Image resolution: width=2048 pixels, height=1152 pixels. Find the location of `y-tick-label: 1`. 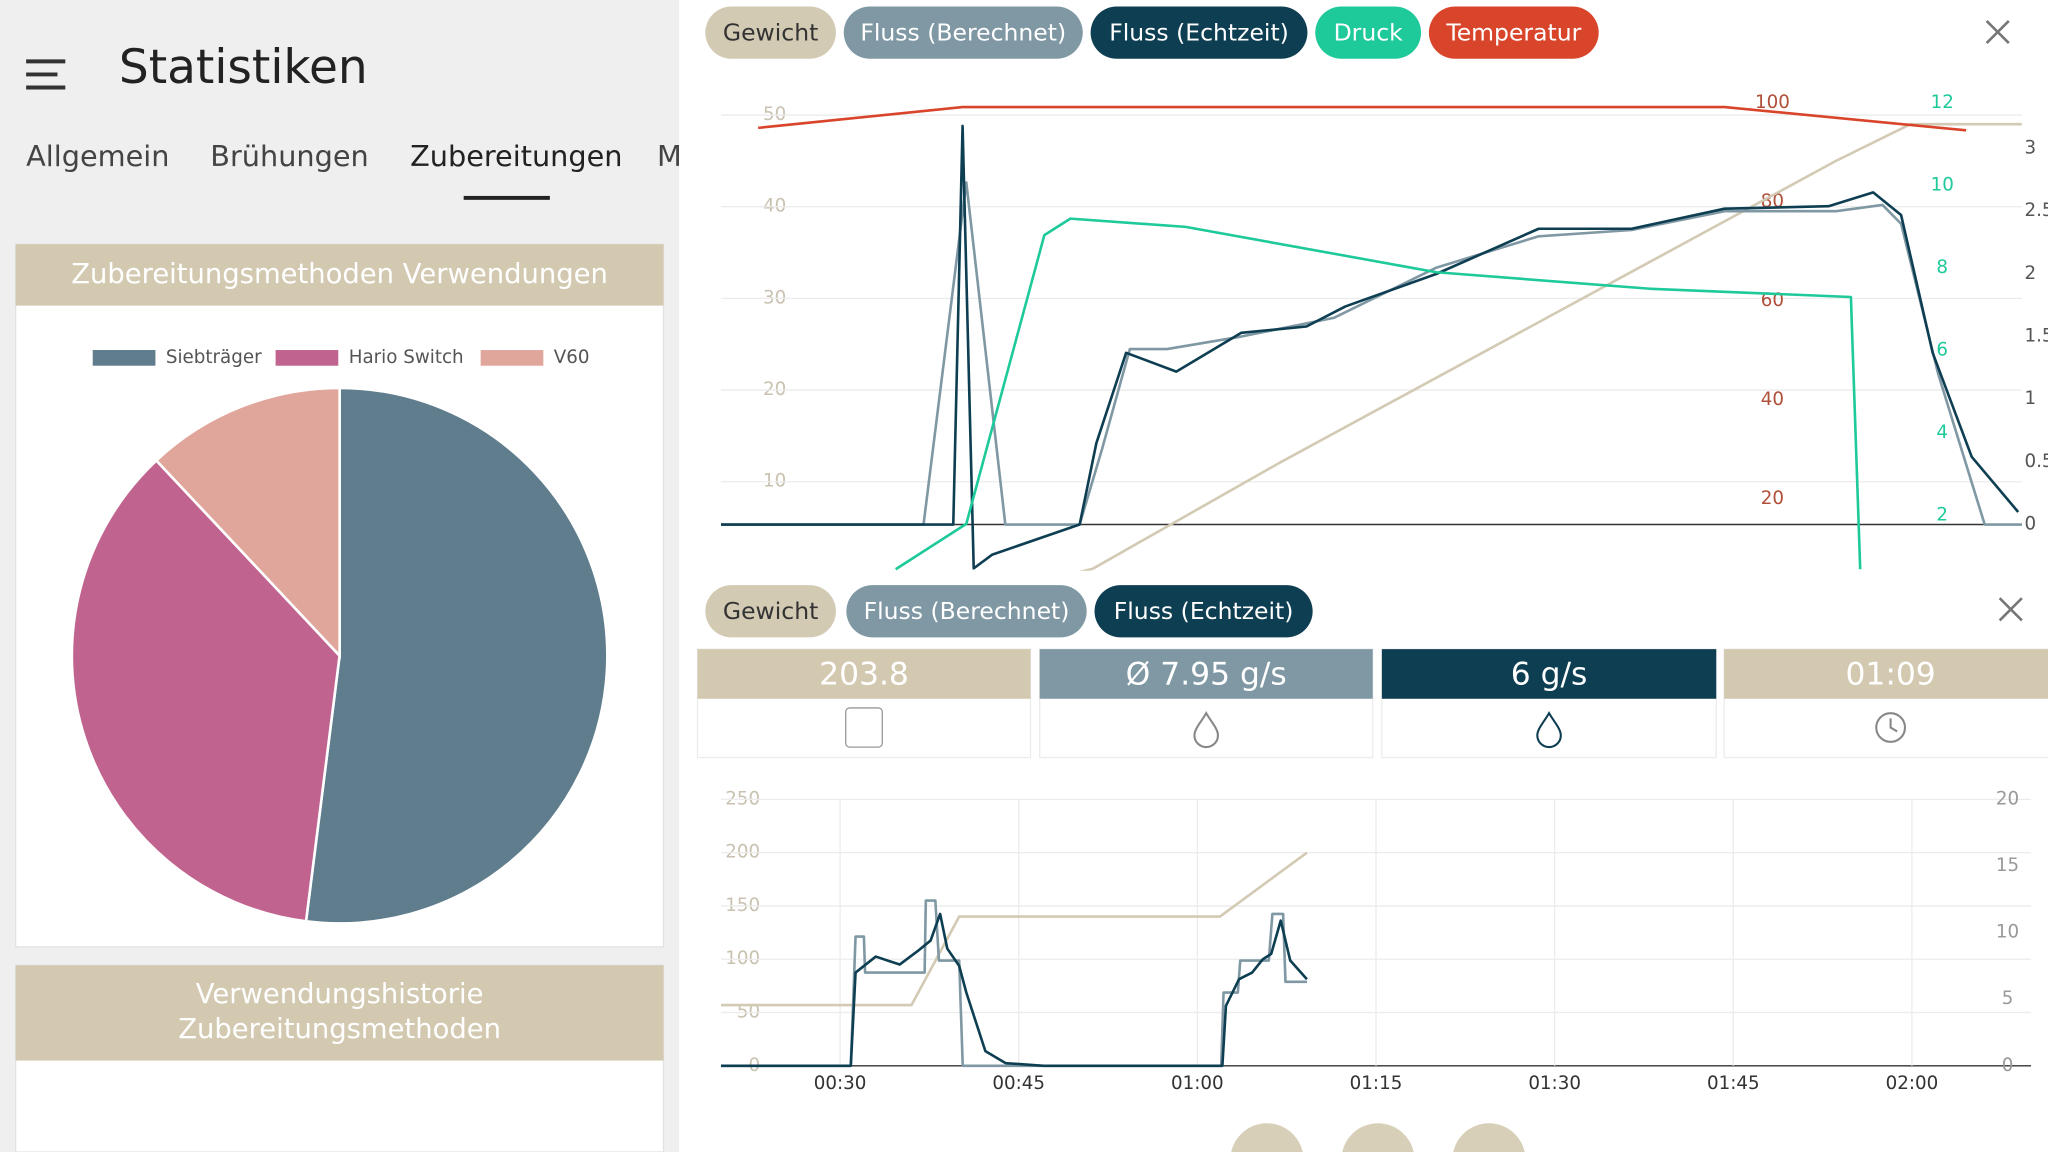

y-tick-label: 1 is located at coordinates (2030, 398).